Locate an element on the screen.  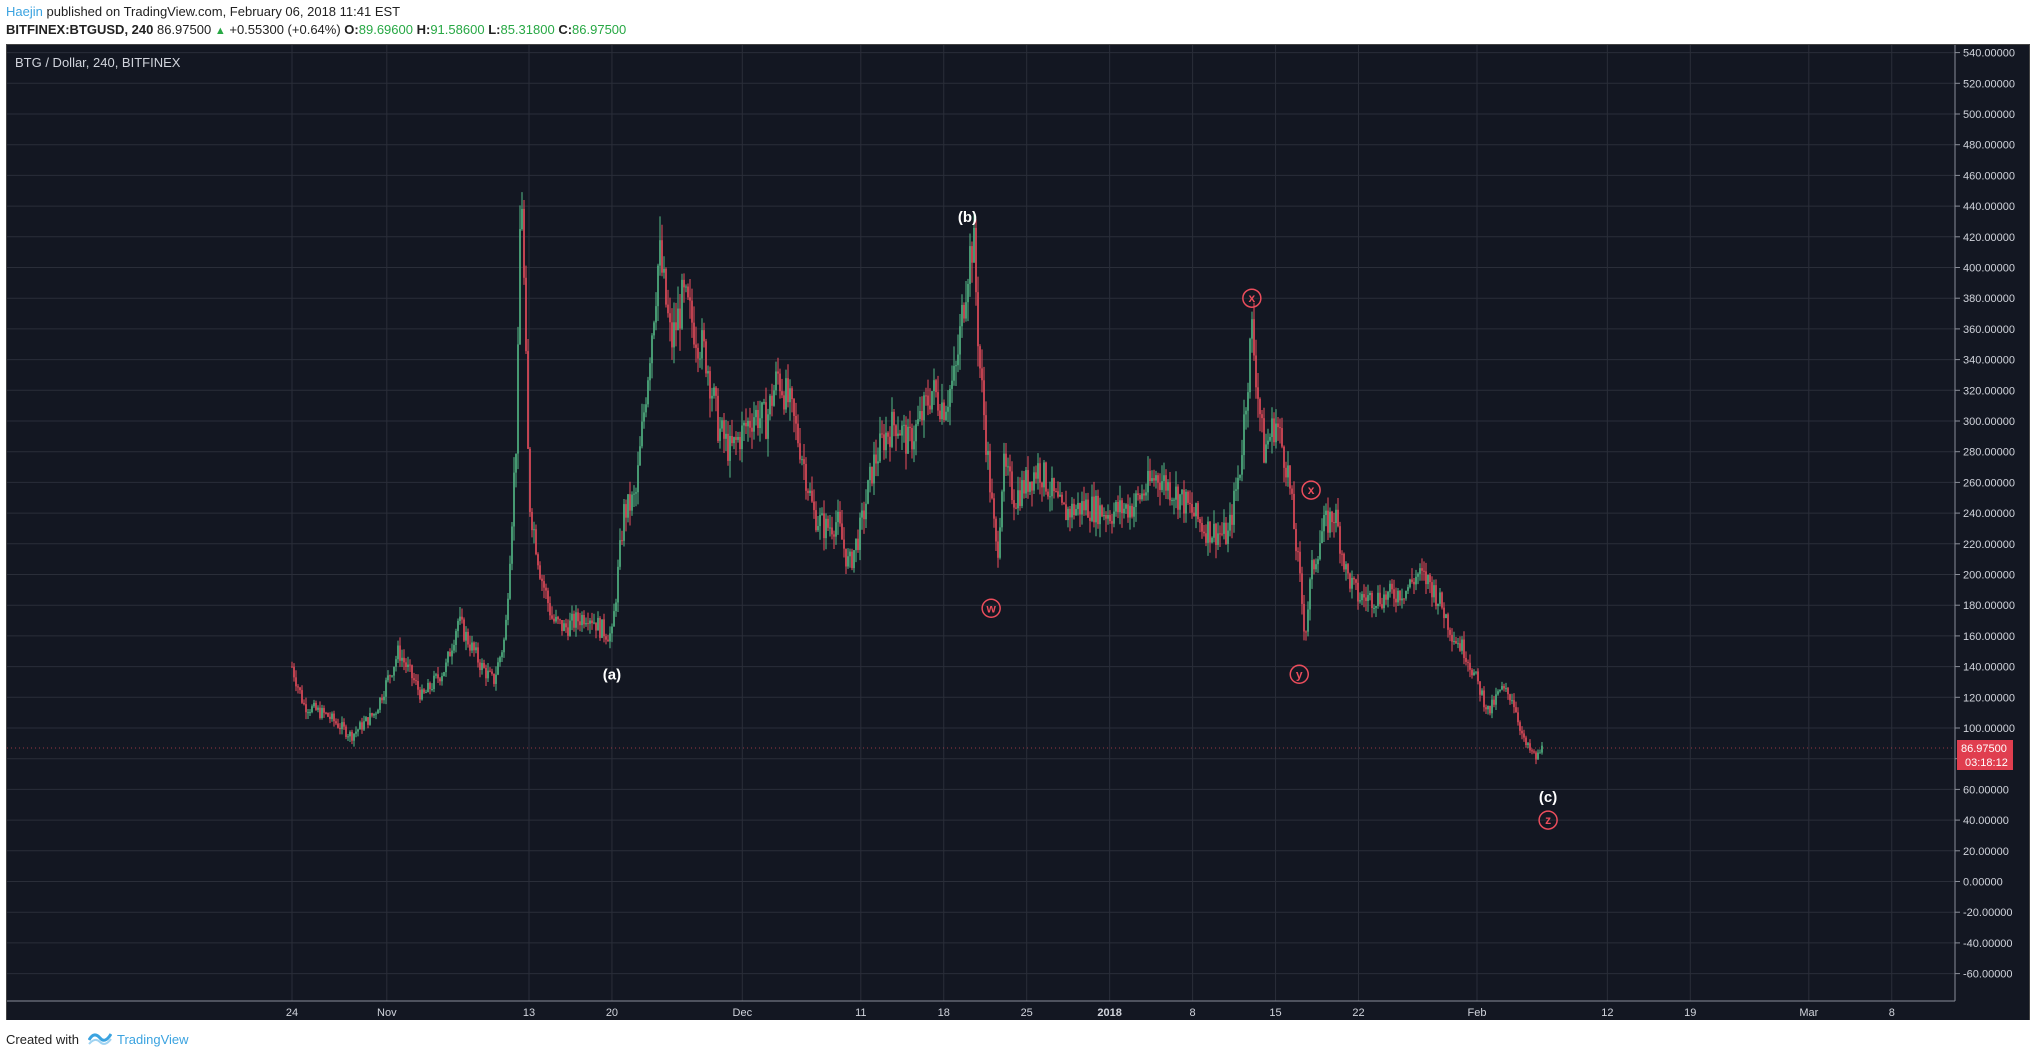
author-link: Haejin is located at coordinates (24, 11).